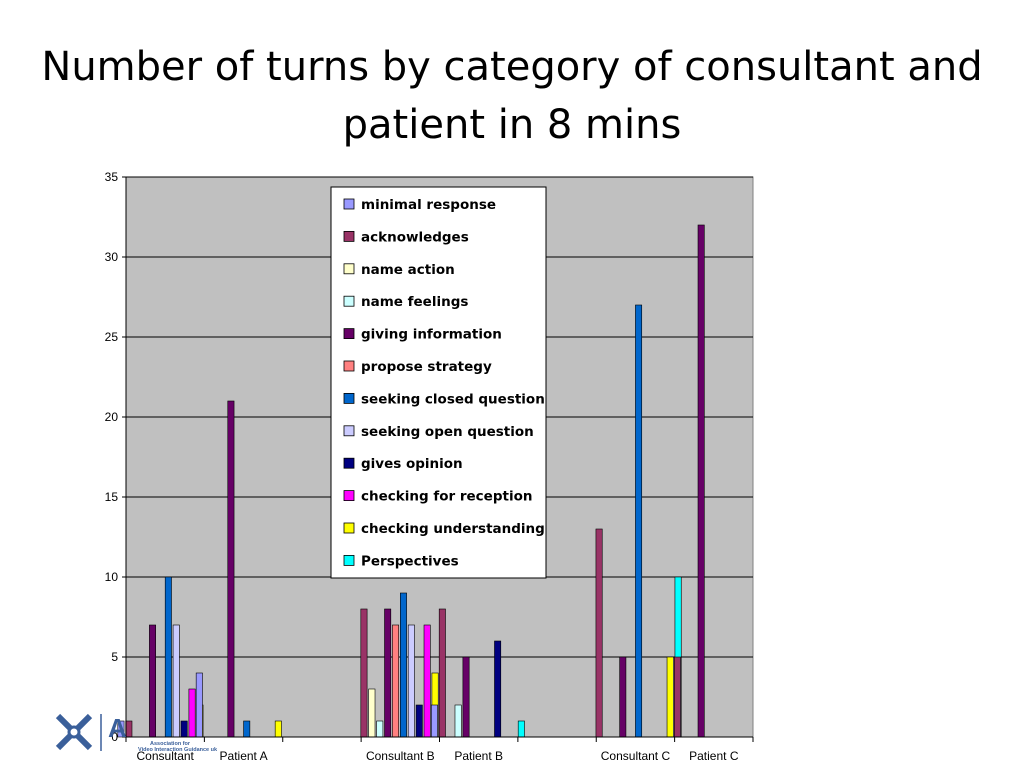 The image size is (1024, 768). What do you see at coordinates (400, 756) in the screenshot?
I see `x-tick-label: Consultant B` at bounding box center [400, 756].